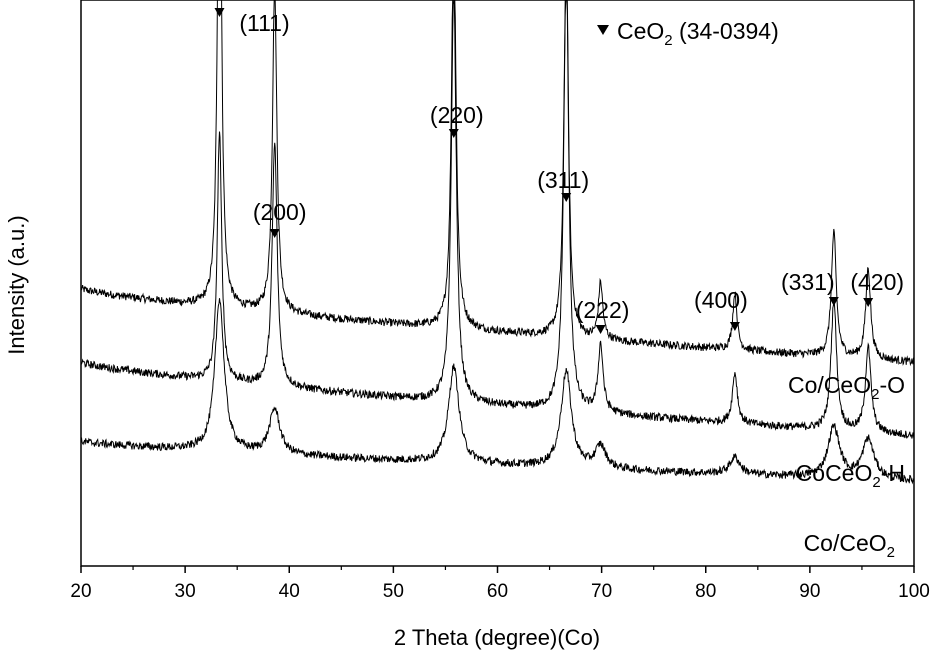 The image size is (936, 656). I want to click on peak-label: (222), so click(603, 310).